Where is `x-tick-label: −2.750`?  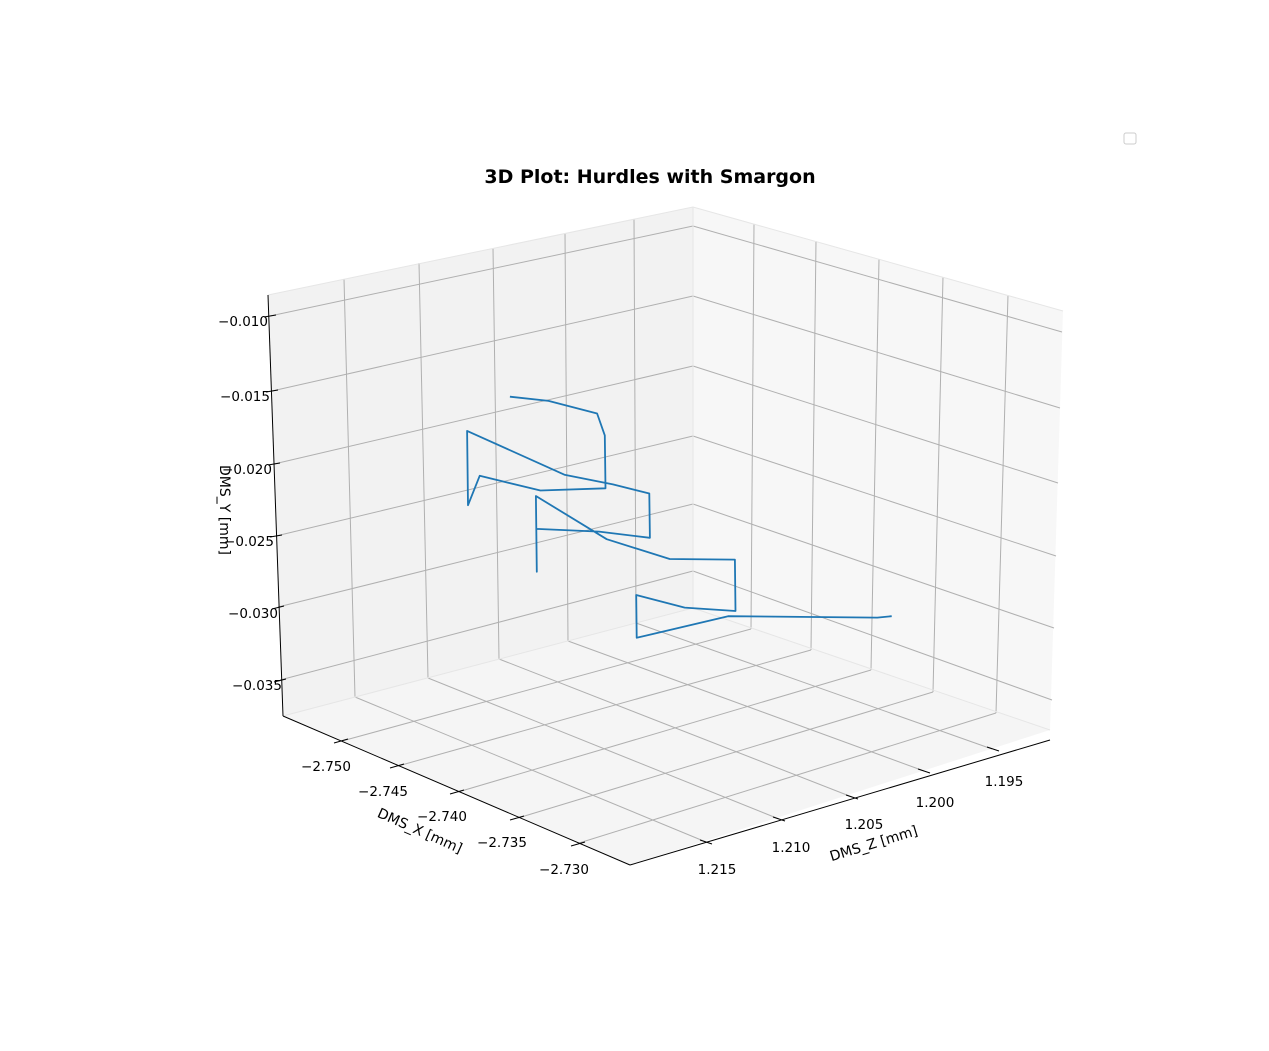 x-tick-label: −2.750 is located at coordinates (326, 767).